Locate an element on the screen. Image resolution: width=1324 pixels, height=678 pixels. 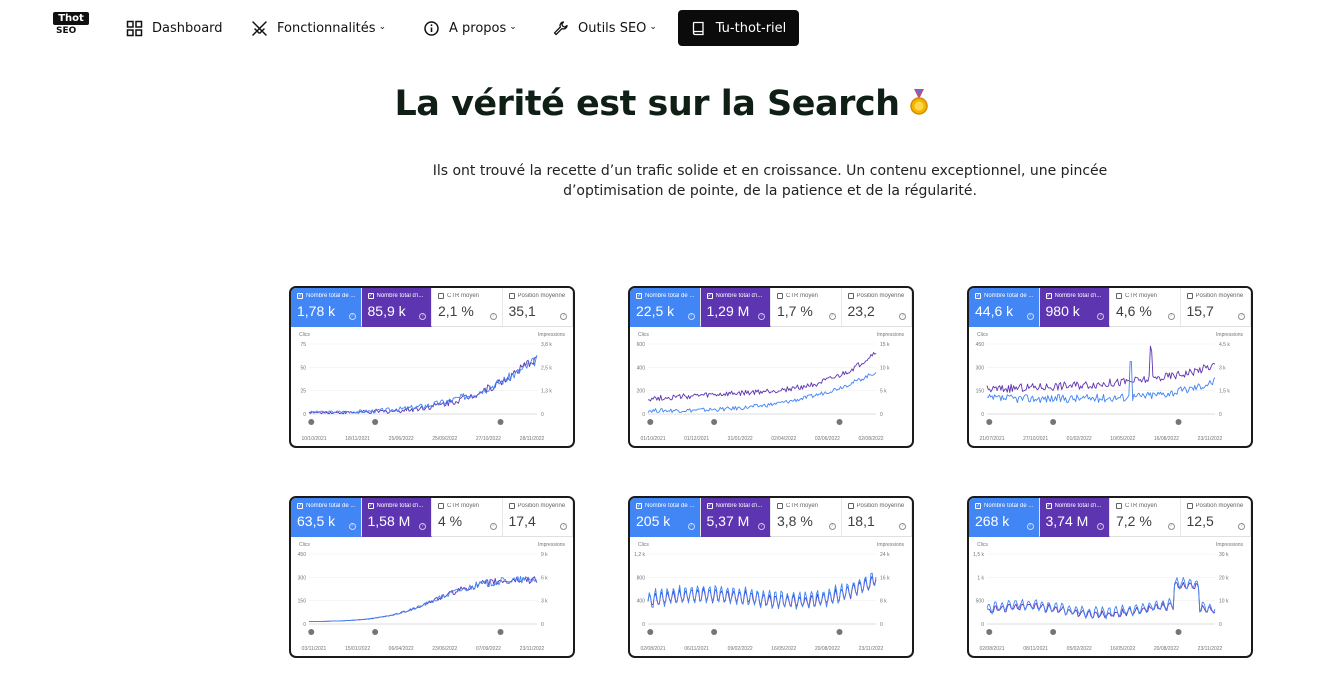
left-tick-label: 400 is located at coordinates (641, 368).